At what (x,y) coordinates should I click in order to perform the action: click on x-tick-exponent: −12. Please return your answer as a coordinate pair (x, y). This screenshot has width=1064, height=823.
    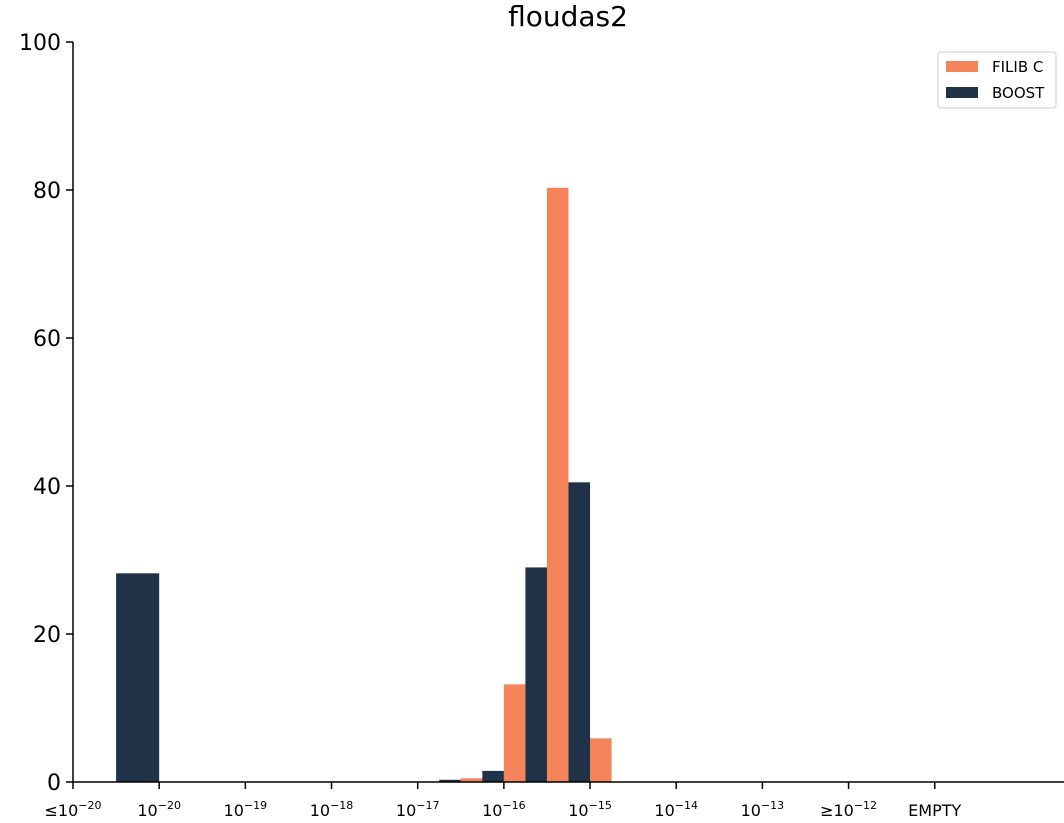
    Looking at the image, I should click on (865, 805).